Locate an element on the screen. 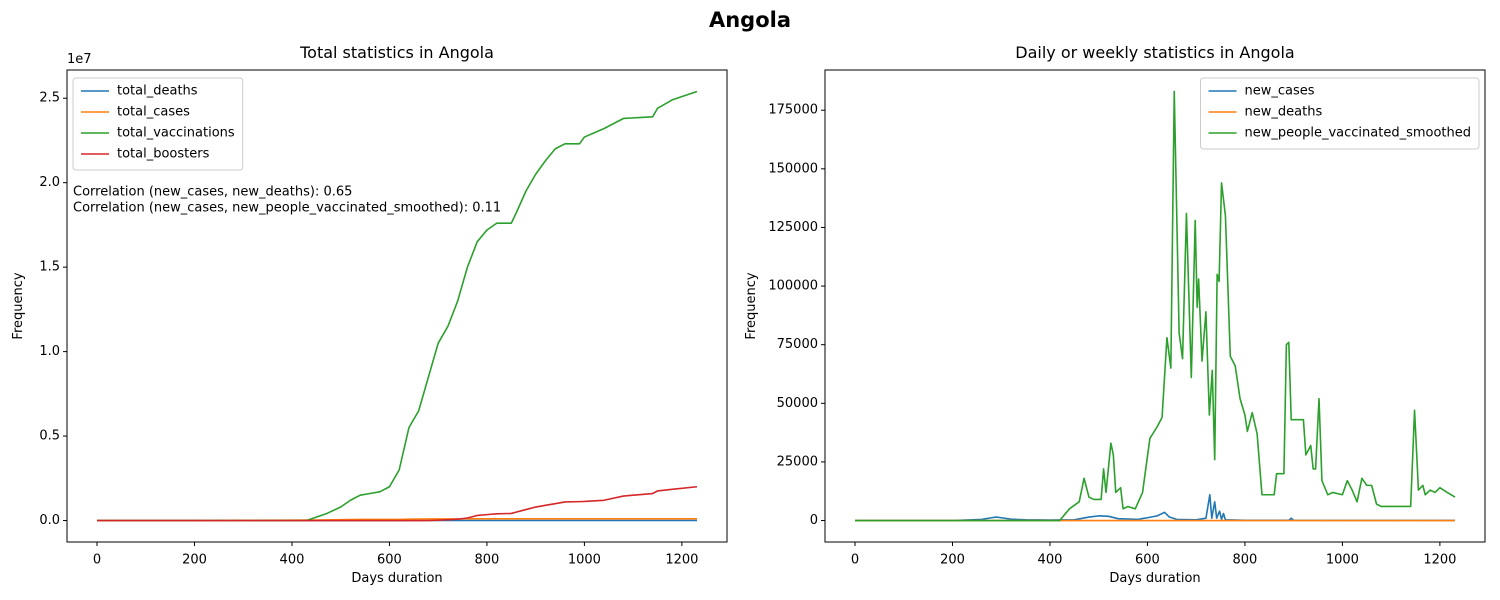 This screenshot has width=1500, height=600. legend-label: new_deaths is located at coordinates (1284, 112).